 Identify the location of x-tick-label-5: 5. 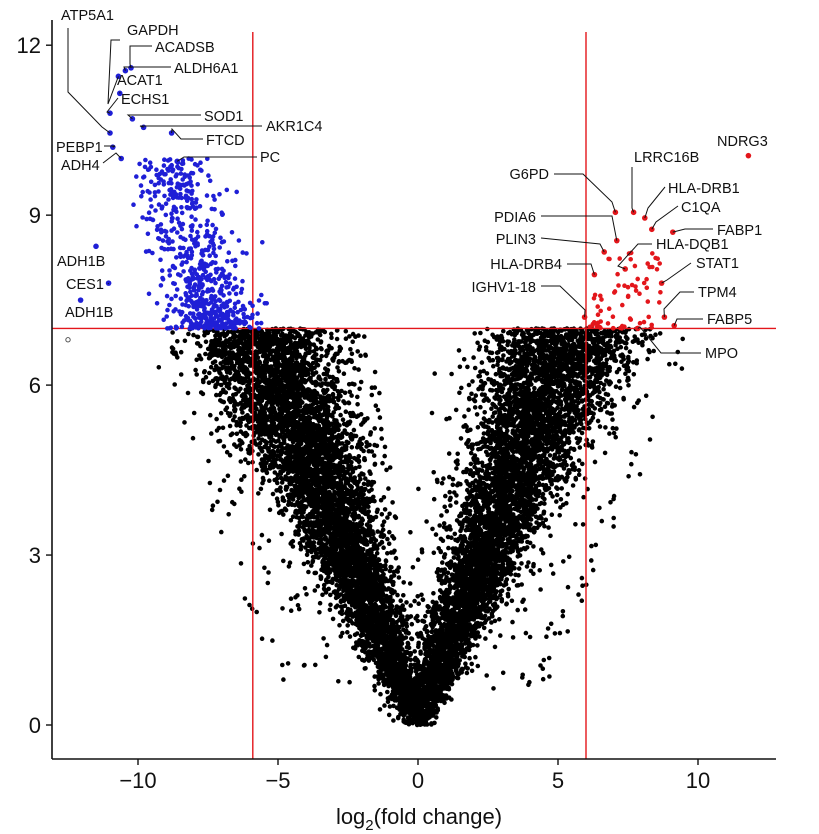
(558, 780).